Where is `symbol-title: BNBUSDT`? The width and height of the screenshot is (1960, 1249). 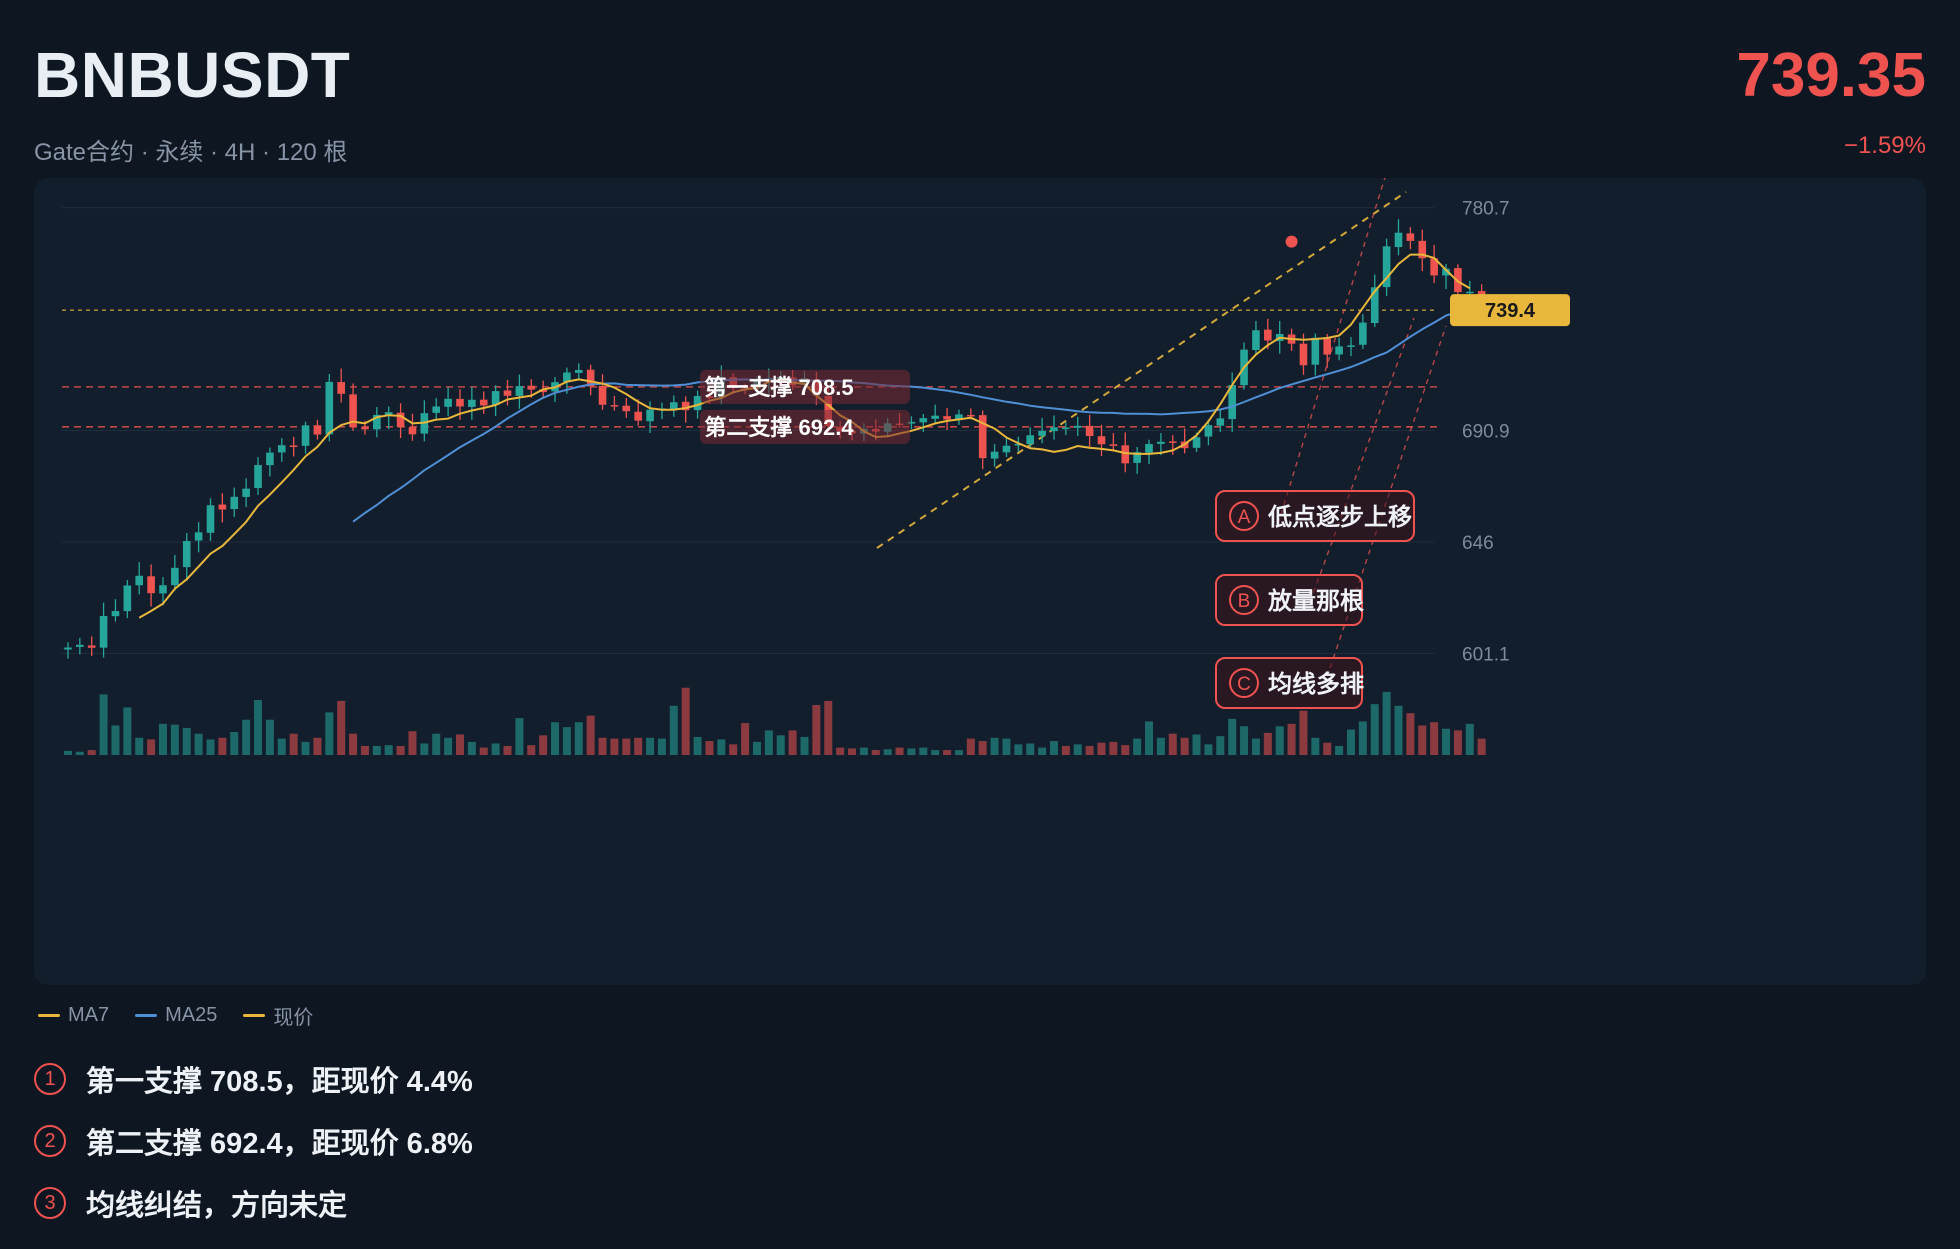 symbol-title: BNBUSDT is located at coordinates (192, 75).